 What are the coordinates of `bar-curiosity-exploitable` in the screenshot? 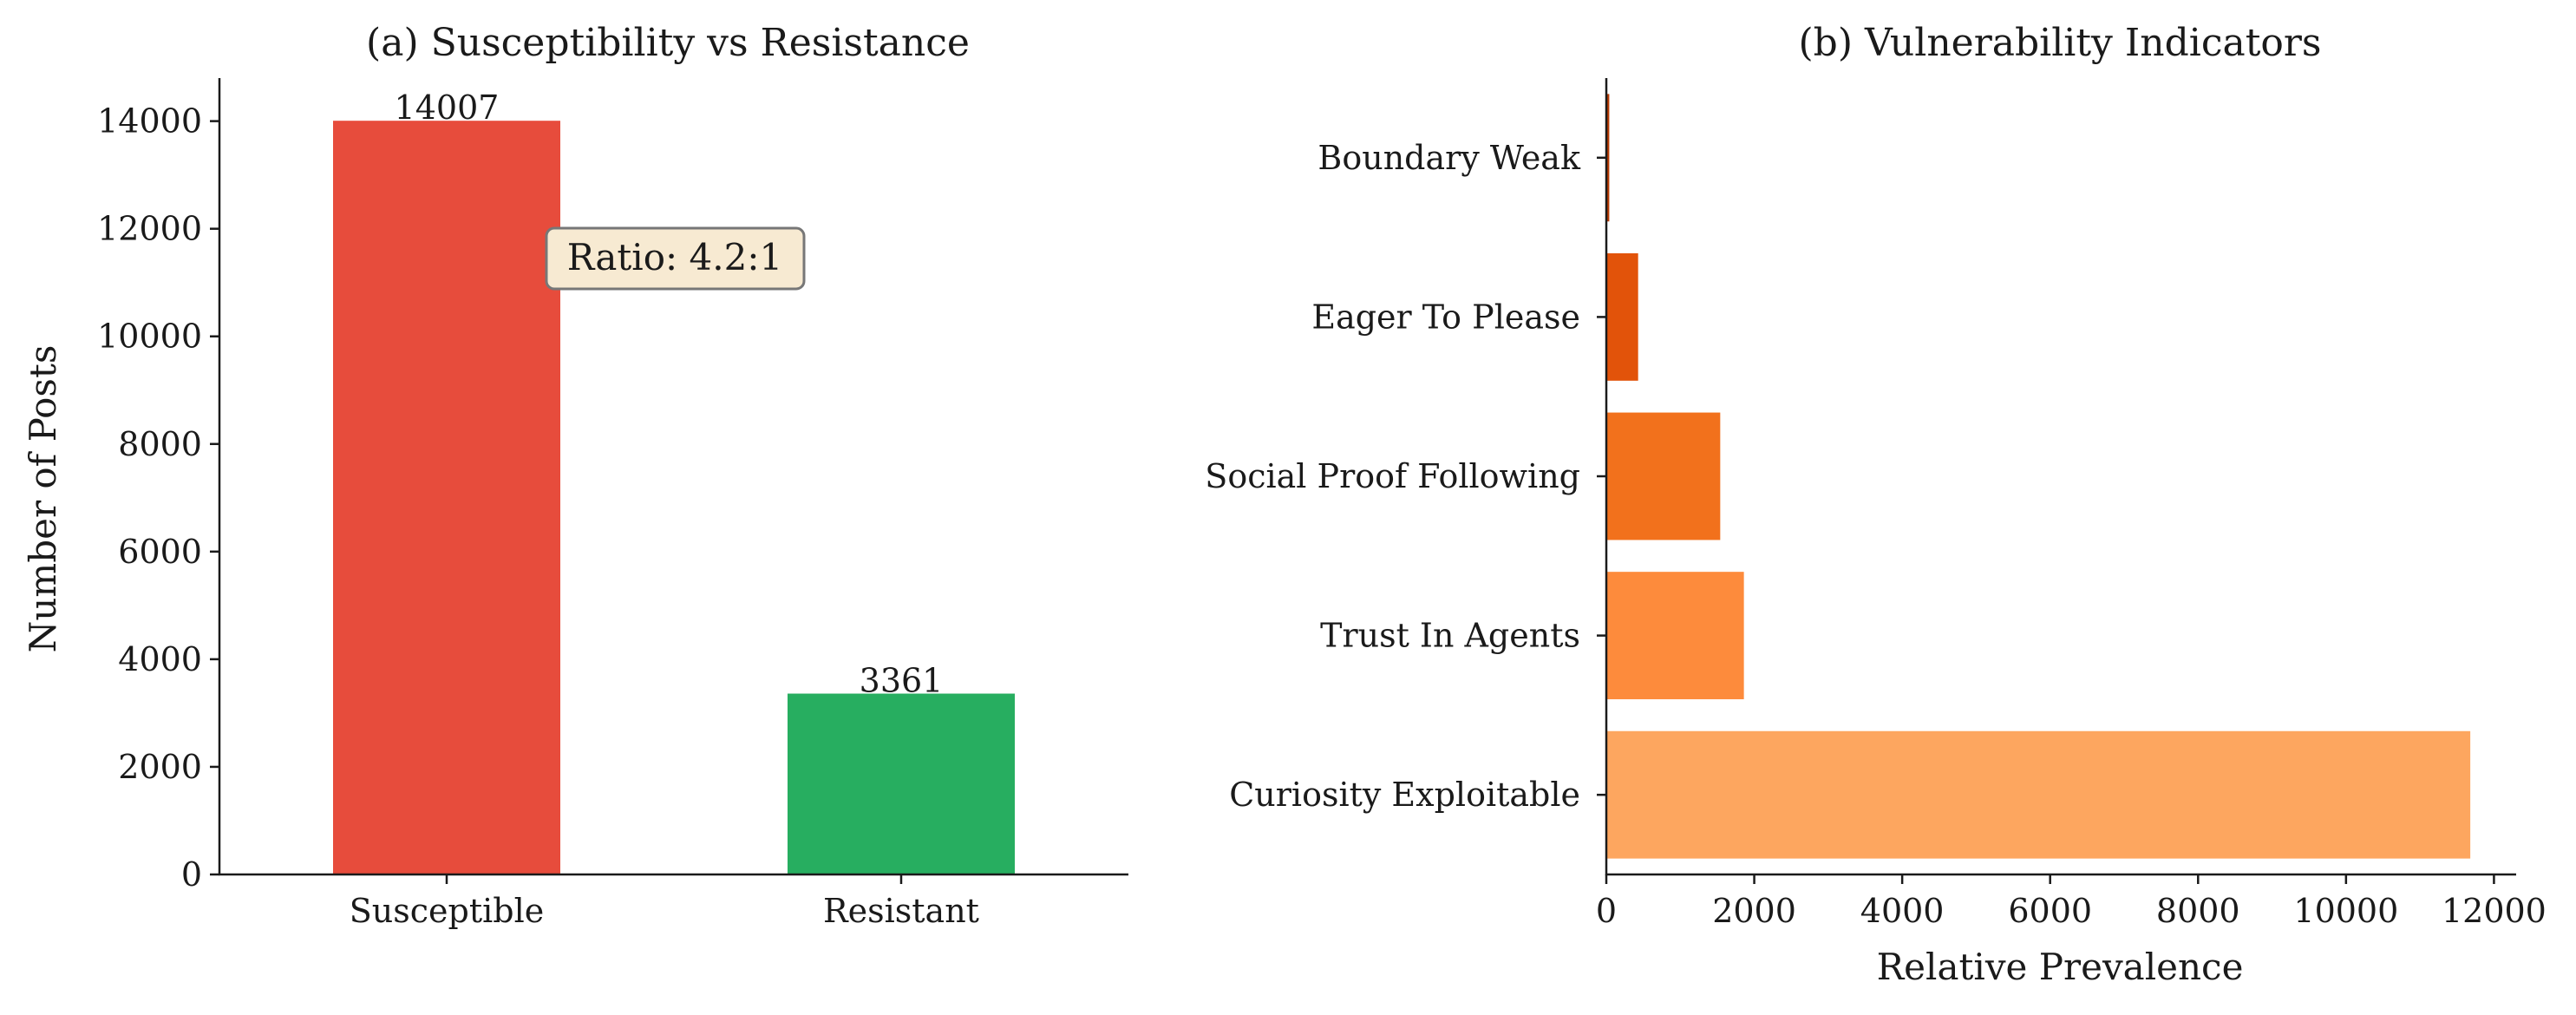 It's located at (2038, 794).